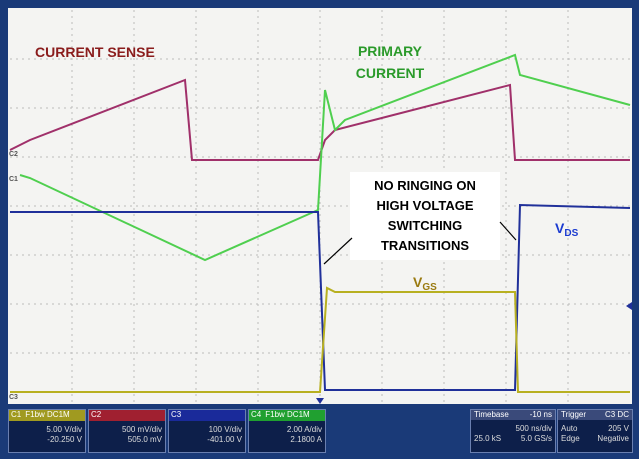 Image resolution: width=639 pixels, height=459 pixels. What do you see at coordinates (491, 414) in the screenshot?
I see `timebase-label: Timebase` at bounding box center [491, 414].